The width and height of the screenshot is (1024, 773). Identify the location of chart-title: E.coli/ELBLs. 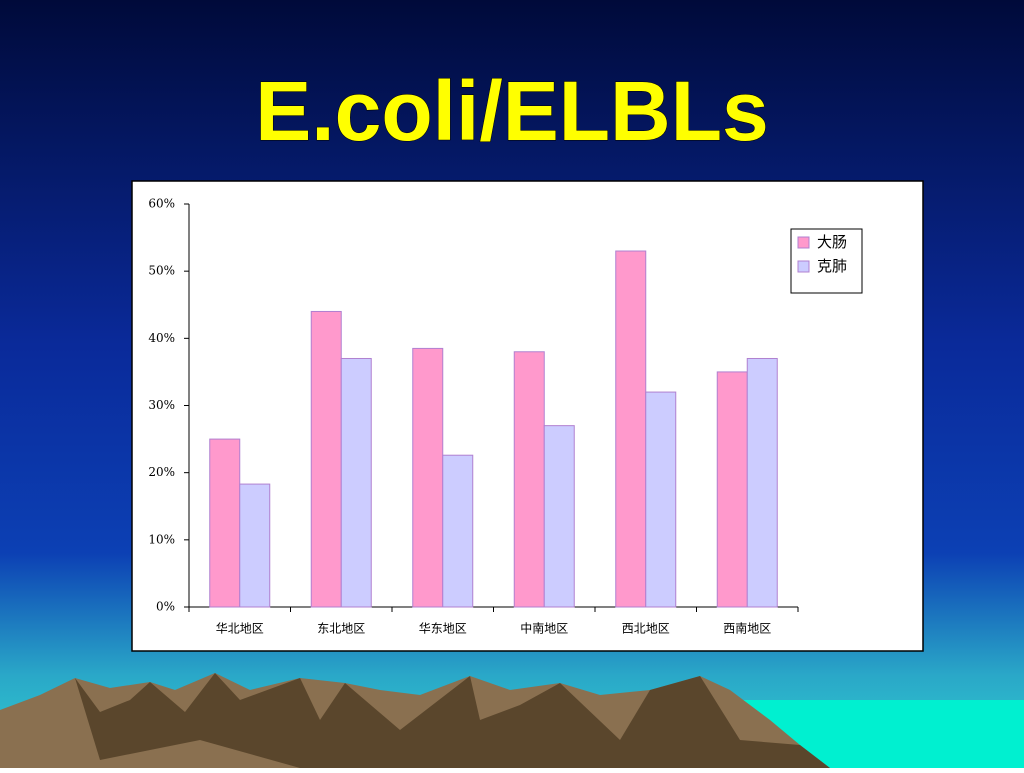
(511, 111).